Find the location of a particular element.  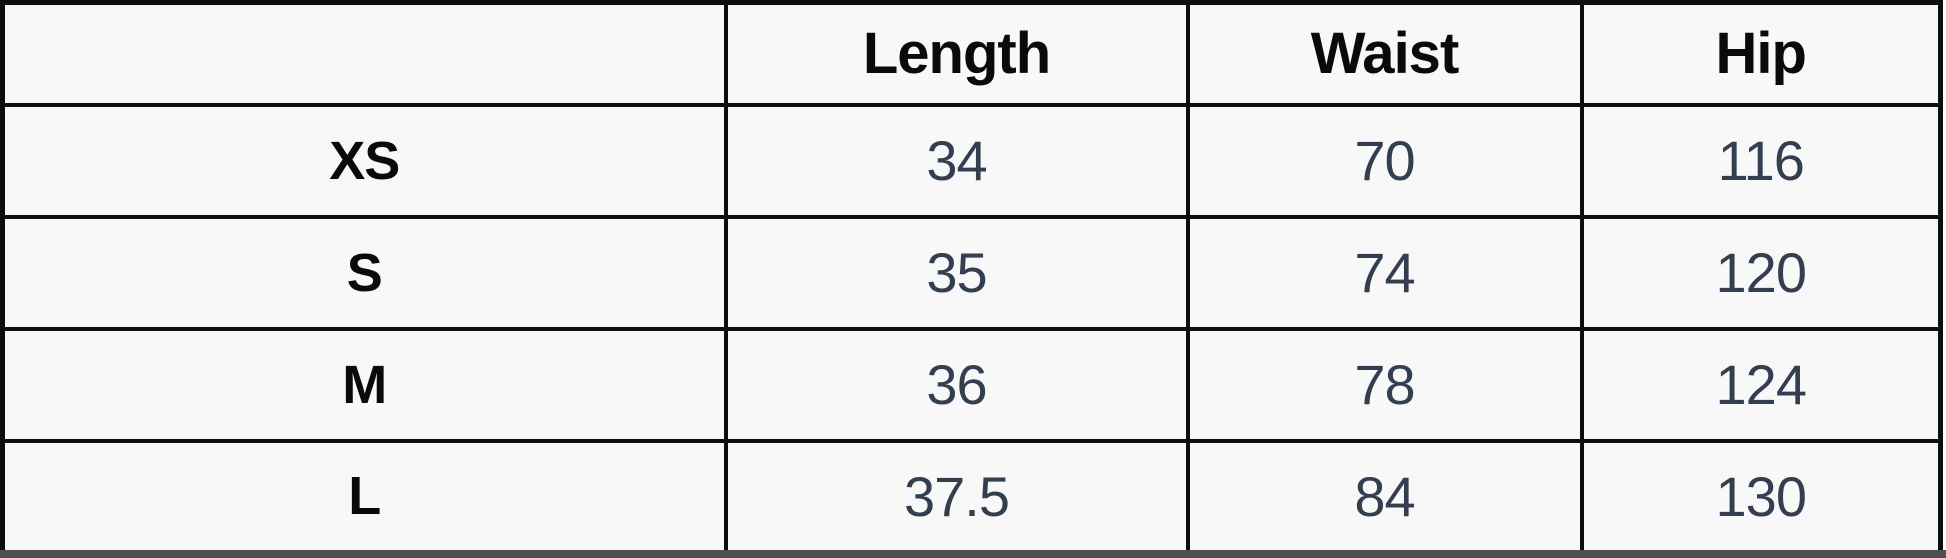

row-label-s: S is located at coordinates (364, 272).